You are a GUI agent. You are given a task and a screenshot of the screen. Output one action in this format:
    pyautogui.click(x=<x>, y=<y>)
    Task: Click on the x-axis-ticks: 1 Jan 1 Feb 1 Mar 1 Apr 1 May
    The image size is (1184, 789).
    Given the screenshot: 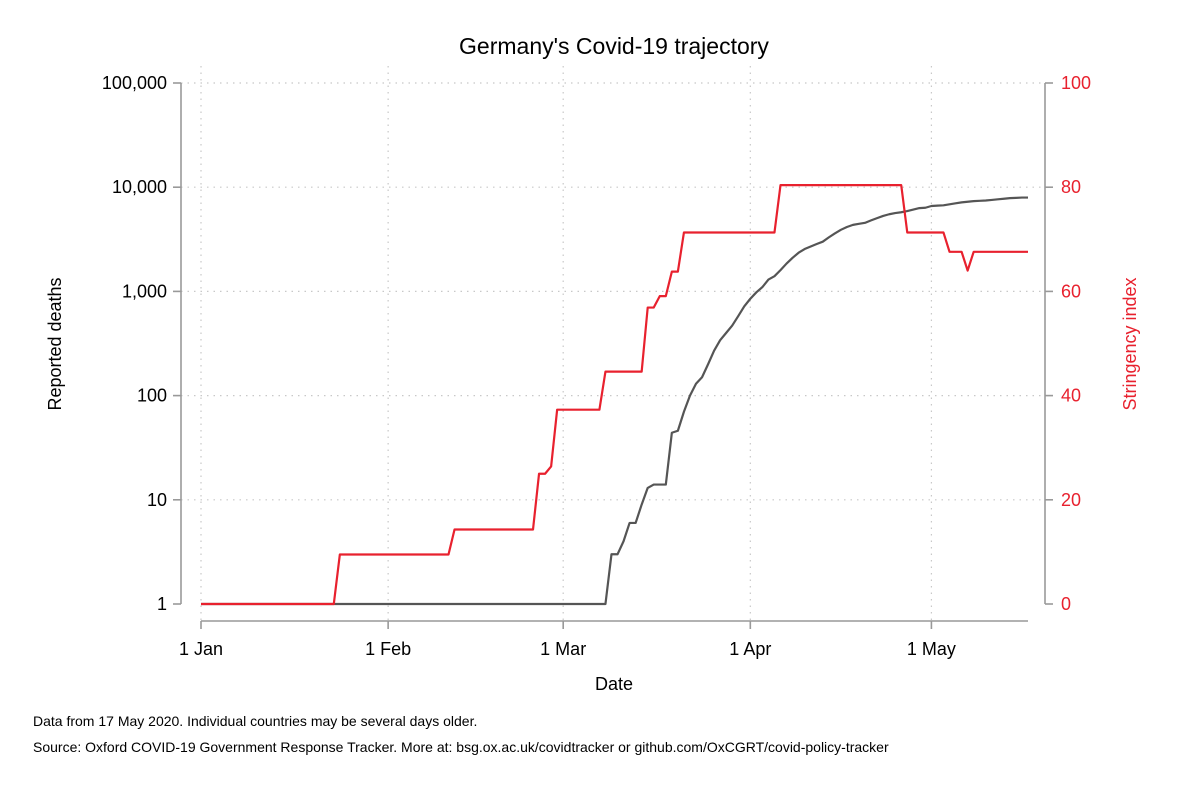 What is the action you would take?
    pyautogui.click(x=567, y=640)
    